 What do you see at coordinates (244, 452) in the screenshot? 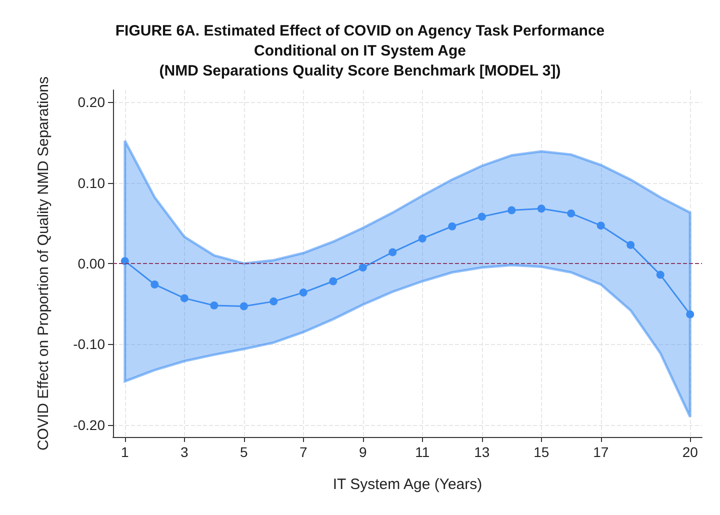
I see `x-tick-label: 5` at bounding box center [244, 452].